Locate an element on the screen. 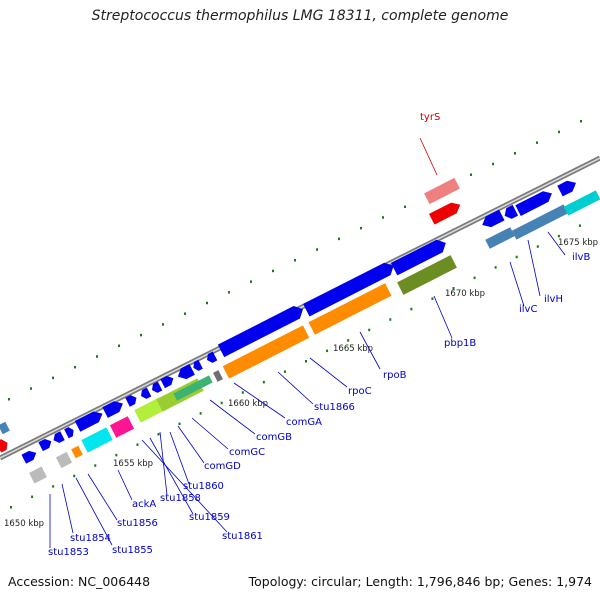 The height and width of the screenshot is (600, 600). gene-label: rpoC is located at coordinates (360, 391).